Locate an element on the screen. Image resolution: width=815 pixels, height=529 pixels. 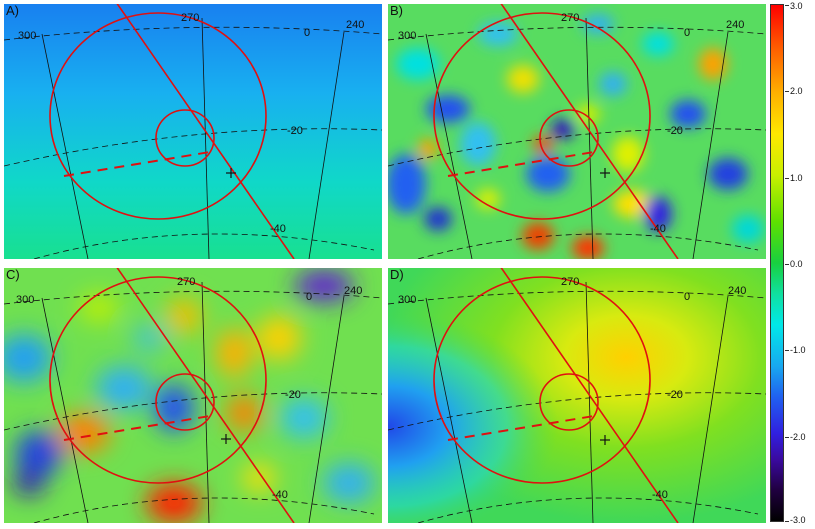
colorbar-label: 0.0 is located at coordinates (796, 264).